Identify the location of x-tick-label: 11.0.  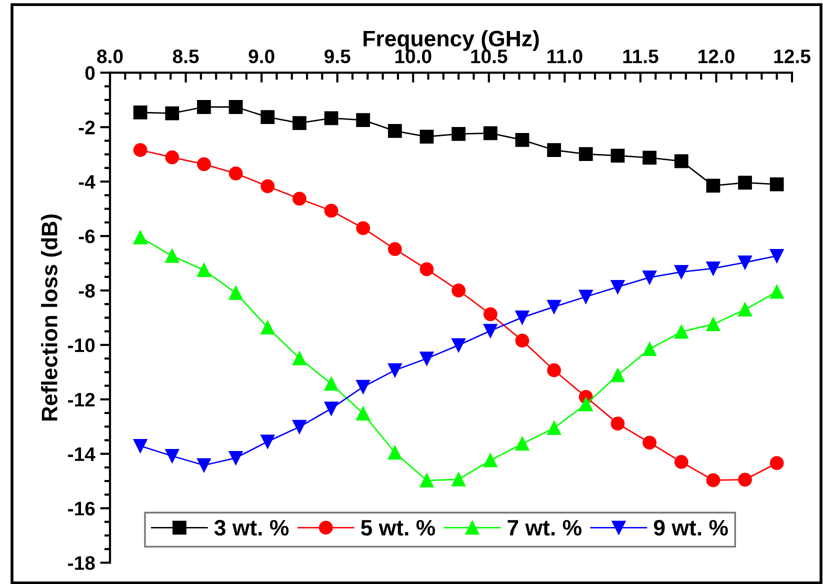
(565, 57).